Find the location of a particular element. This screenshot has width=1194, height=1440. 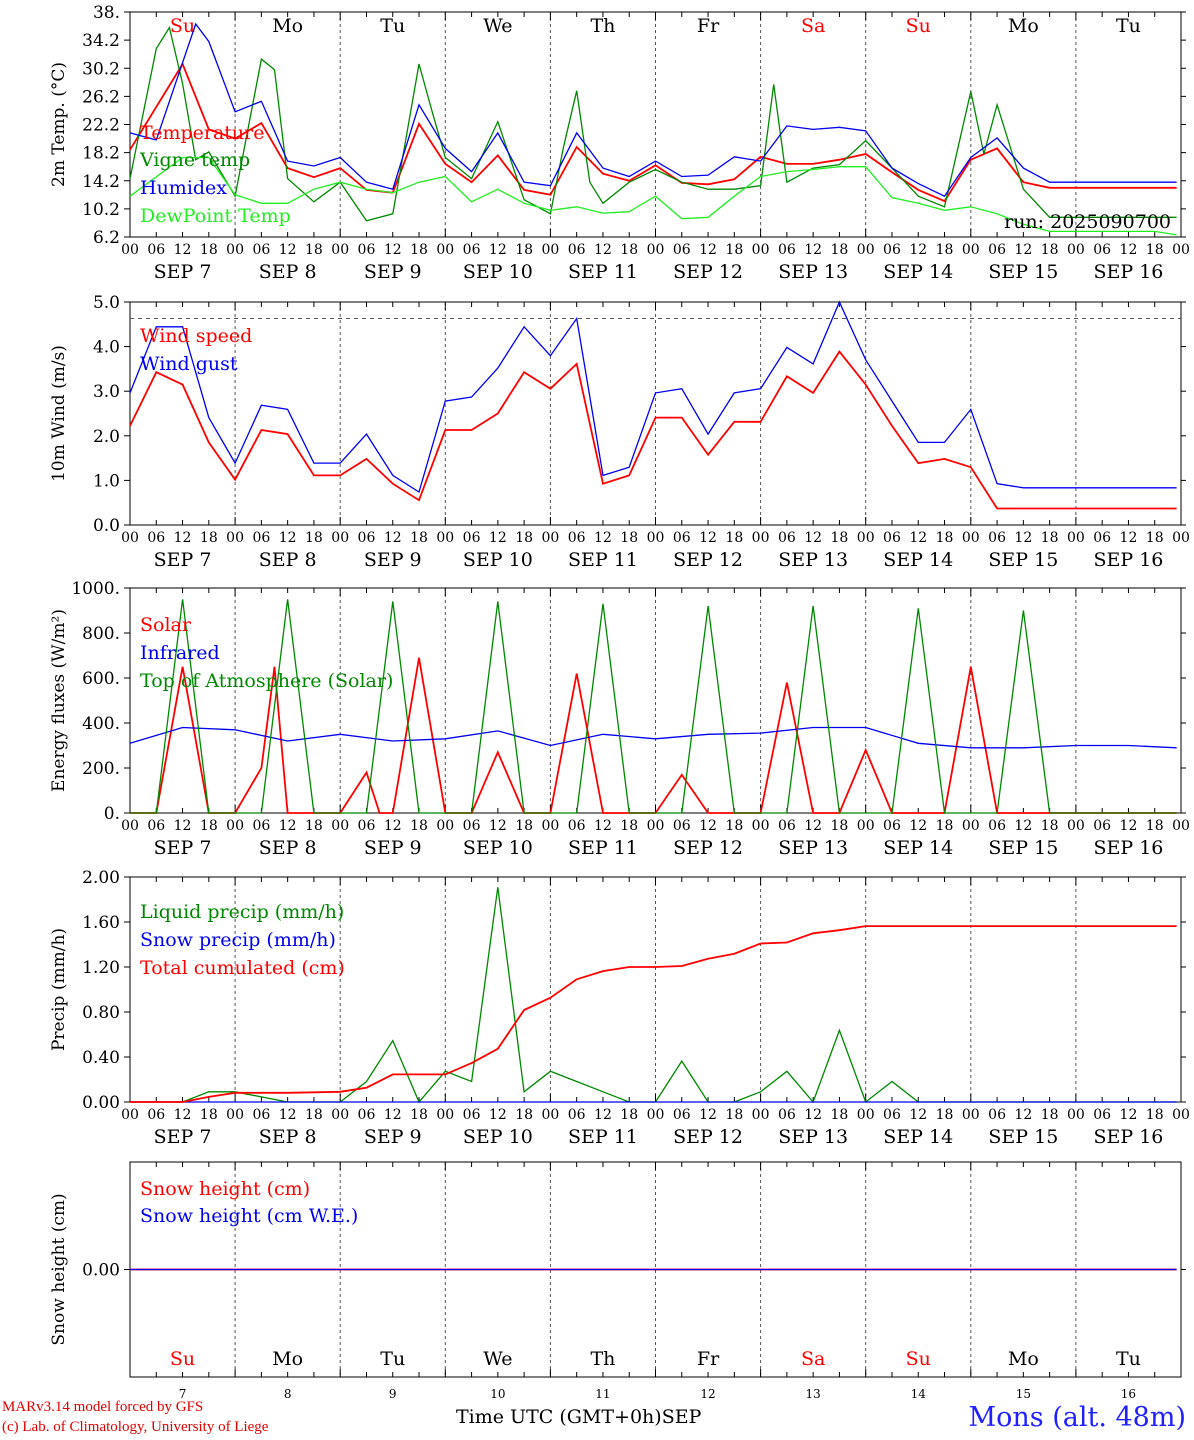

y-tick-label: 3.0 is located at coordinates (106, 392).